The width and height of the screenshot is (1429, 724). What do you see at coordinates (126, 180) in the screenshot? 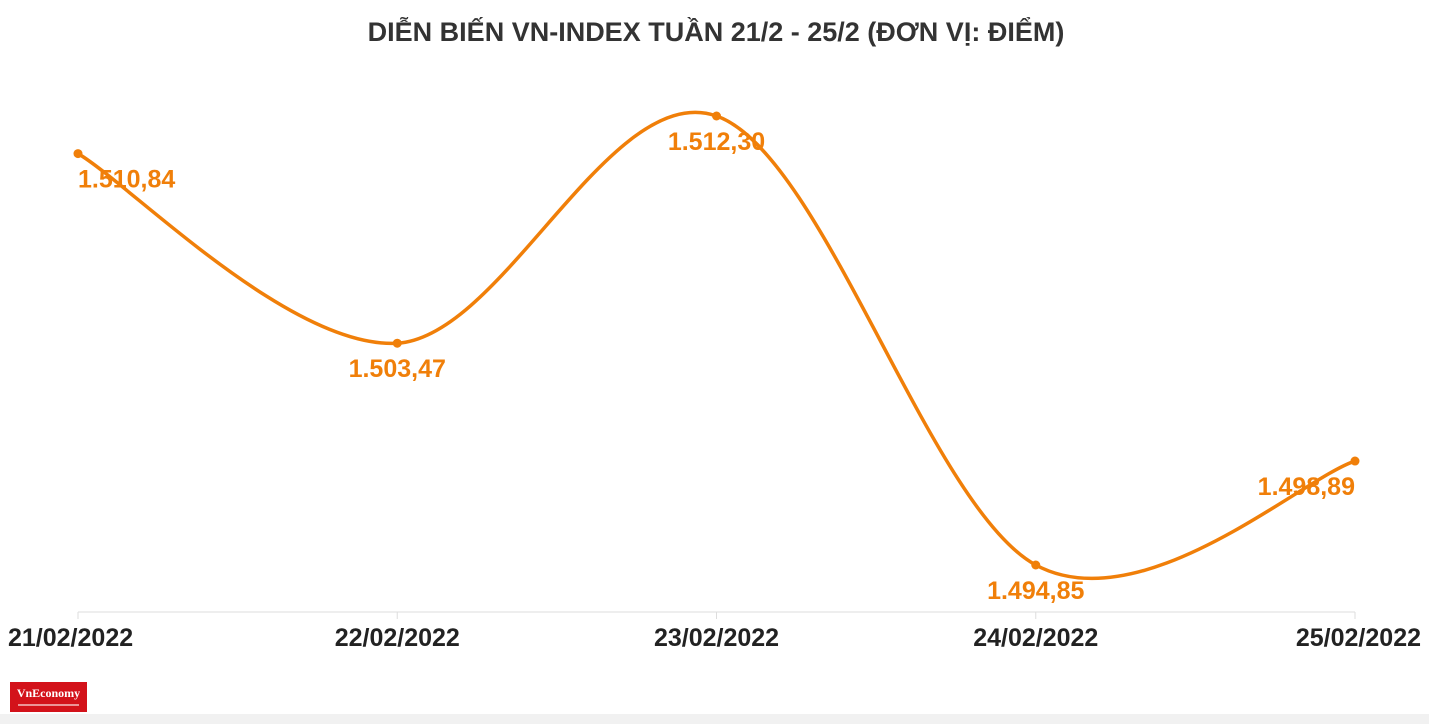
I see `data-label-1: 1.510,84` at bounding box center [126, 180].